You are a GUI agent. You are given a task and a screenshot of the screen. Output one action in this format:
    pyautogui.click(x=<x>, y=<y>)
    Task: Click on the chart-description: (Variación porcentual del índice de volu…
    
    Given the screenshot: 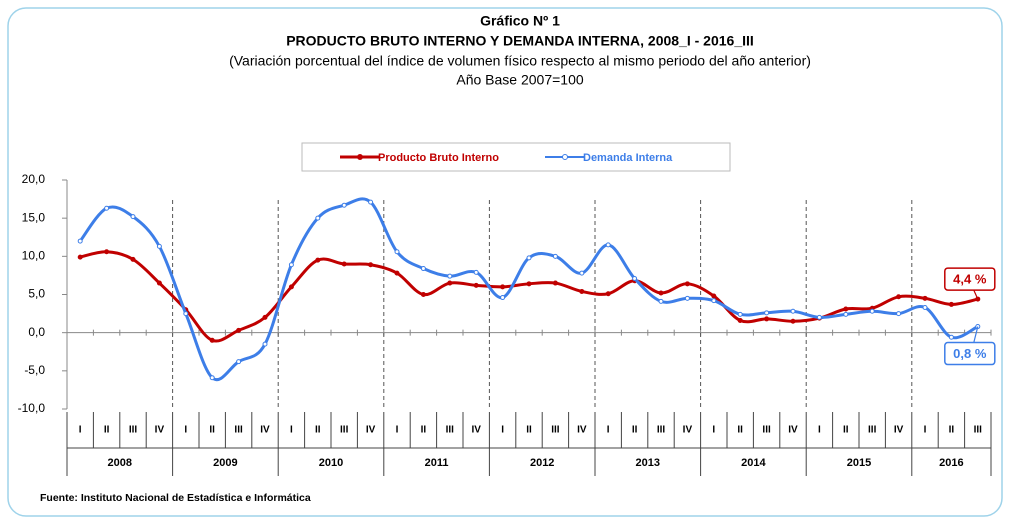 What is the action you would take?
    pyautogui.click(x=520, y=61)
    